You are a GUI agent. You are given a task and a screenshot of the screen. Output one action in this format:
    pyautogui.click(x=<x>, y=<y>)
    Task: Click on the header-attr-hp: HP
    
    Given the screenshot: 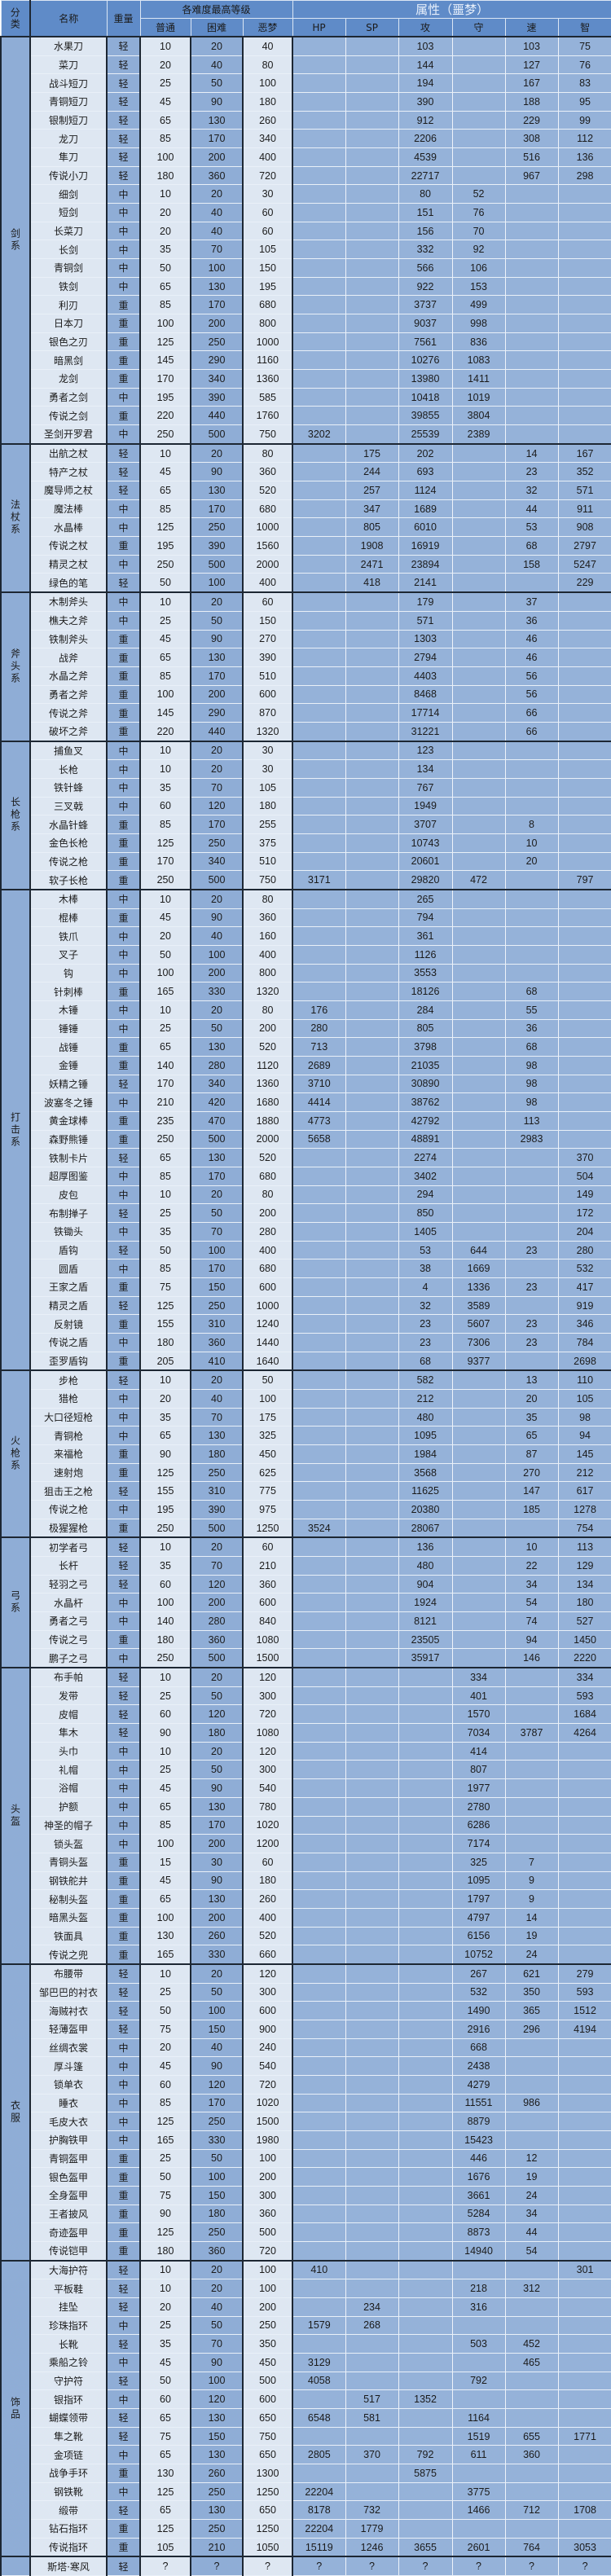 What is the action you would take?
    pyautogui.click(x=319, y=27)
    